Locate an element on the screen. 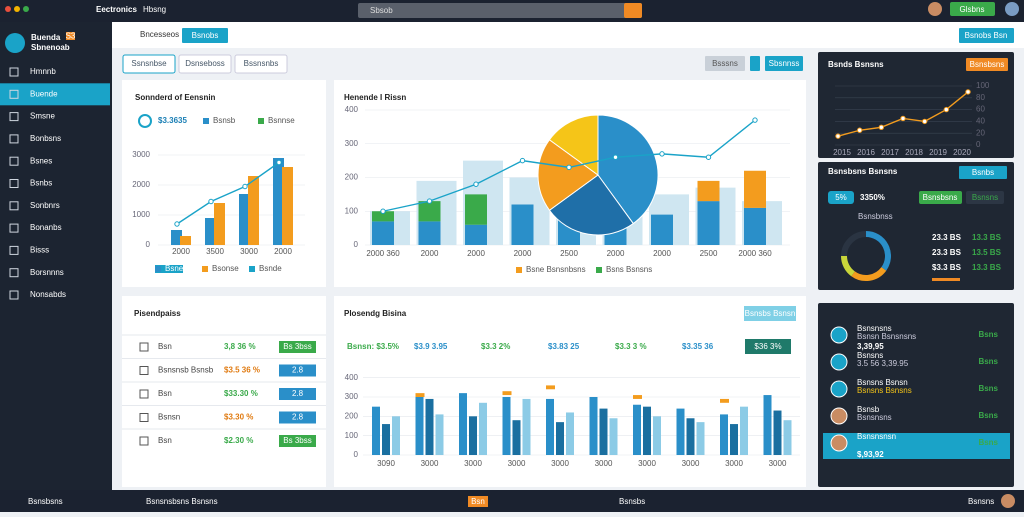 This screenshot has height=517, width=1024. label: $2.30 % is located at coordinates (238, 440).